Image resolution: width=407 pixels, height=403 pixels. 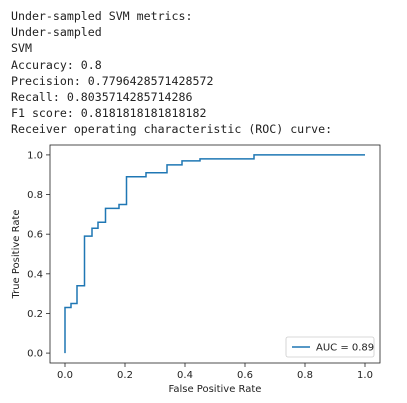 What do you see at coordinates (35, 195) in the screenshot?
I see `y-tick-label: 0.8` at bounding box center [35, 195].